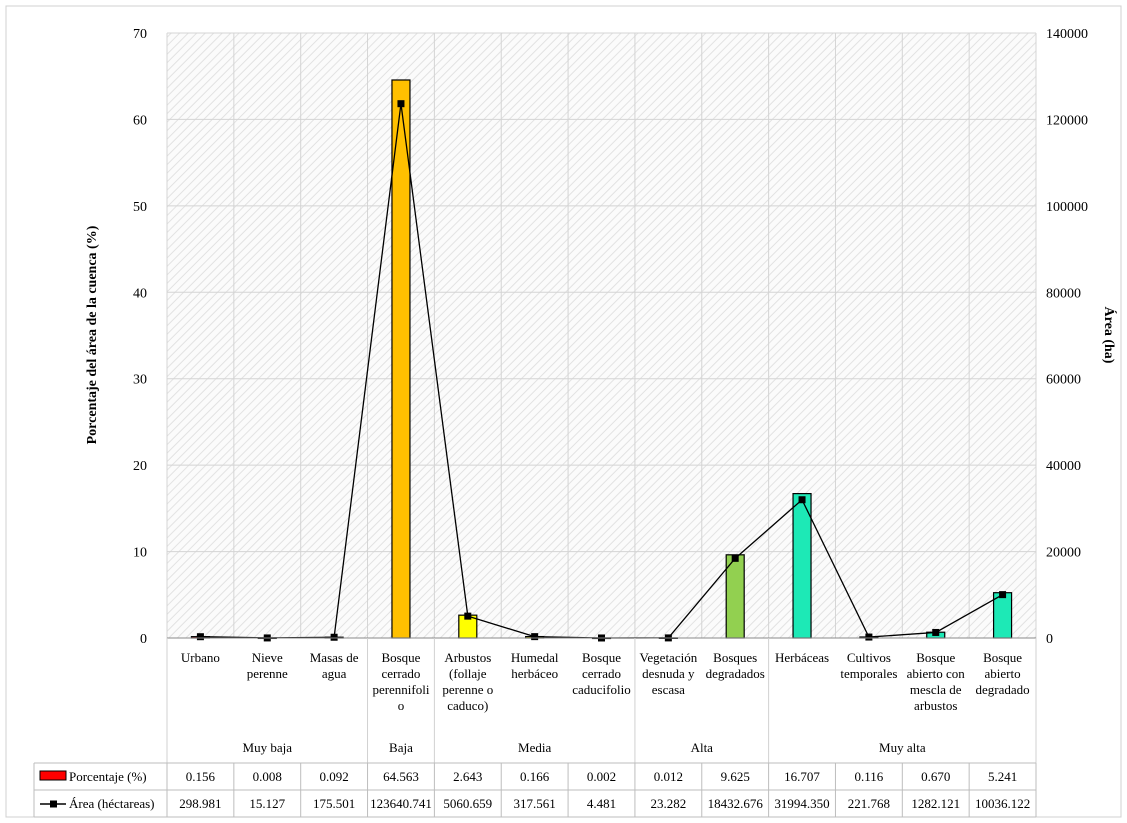 Image resolution: width=1127 pixels, height=823 pixels. What do you see at coordinates (467, 776) in the screenshot?
I see `table-cell-percent: 2.643` at bounding box center [467, 776].